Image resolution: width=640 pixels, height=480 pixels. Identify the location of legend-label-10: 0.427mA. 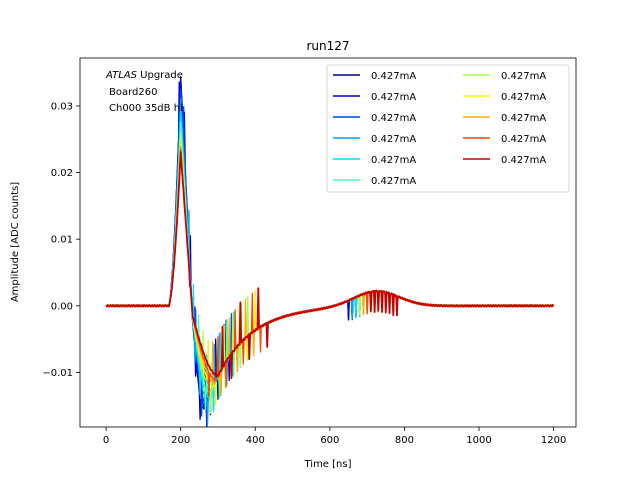
(523, 160).